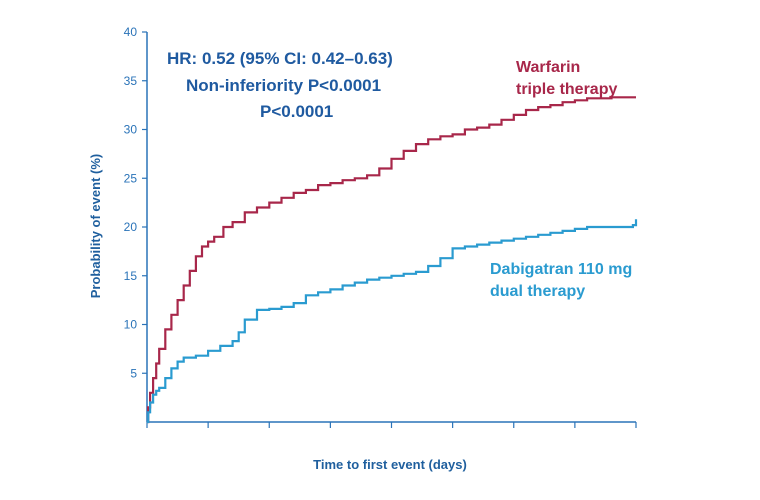  Describe the element at coordinates (131, 81) in the screenshot. I see `y-tick-label: 35` at that location.